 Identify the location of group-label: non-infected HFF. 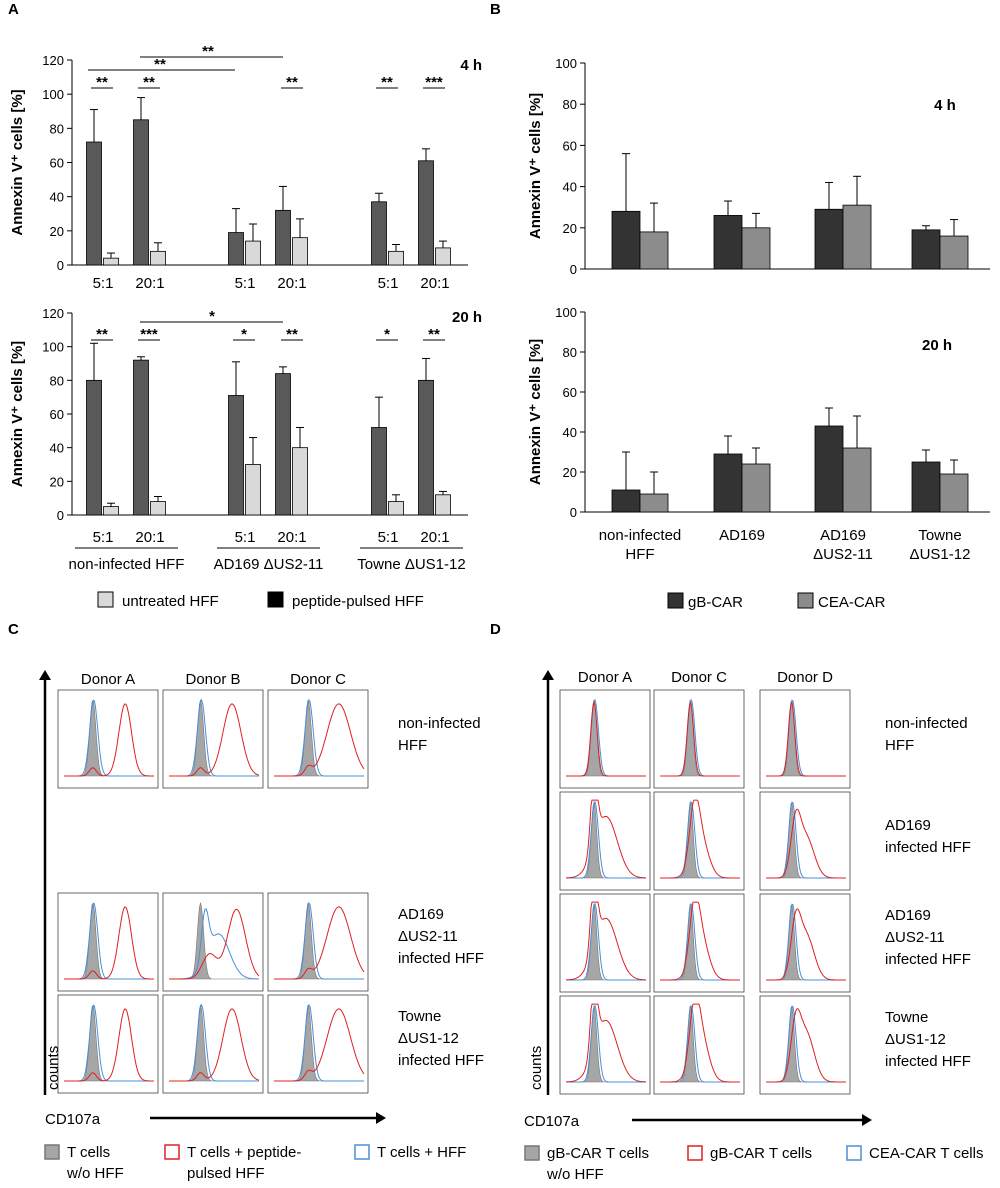
(127, 564).